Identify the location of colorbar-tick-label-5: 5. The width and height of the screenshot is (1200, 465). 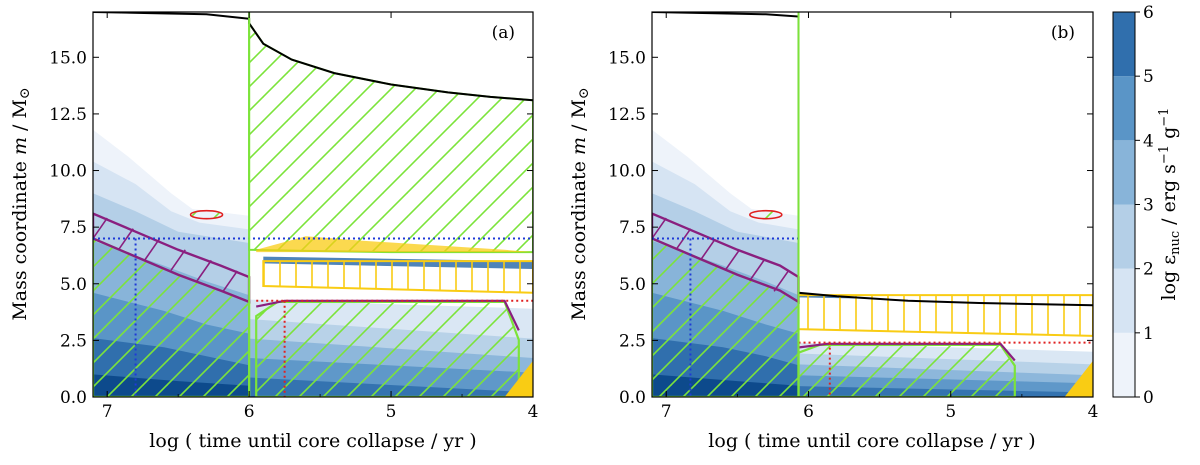
(1148, 77).